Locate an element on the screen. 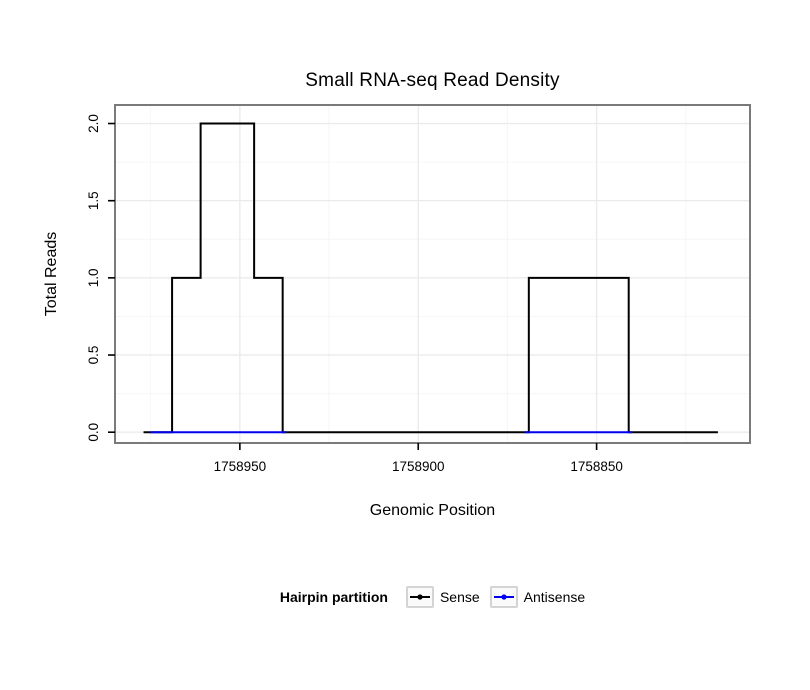 This screenshot has height=690, width=810. sense-key-point is located at coordinates (420, 597).